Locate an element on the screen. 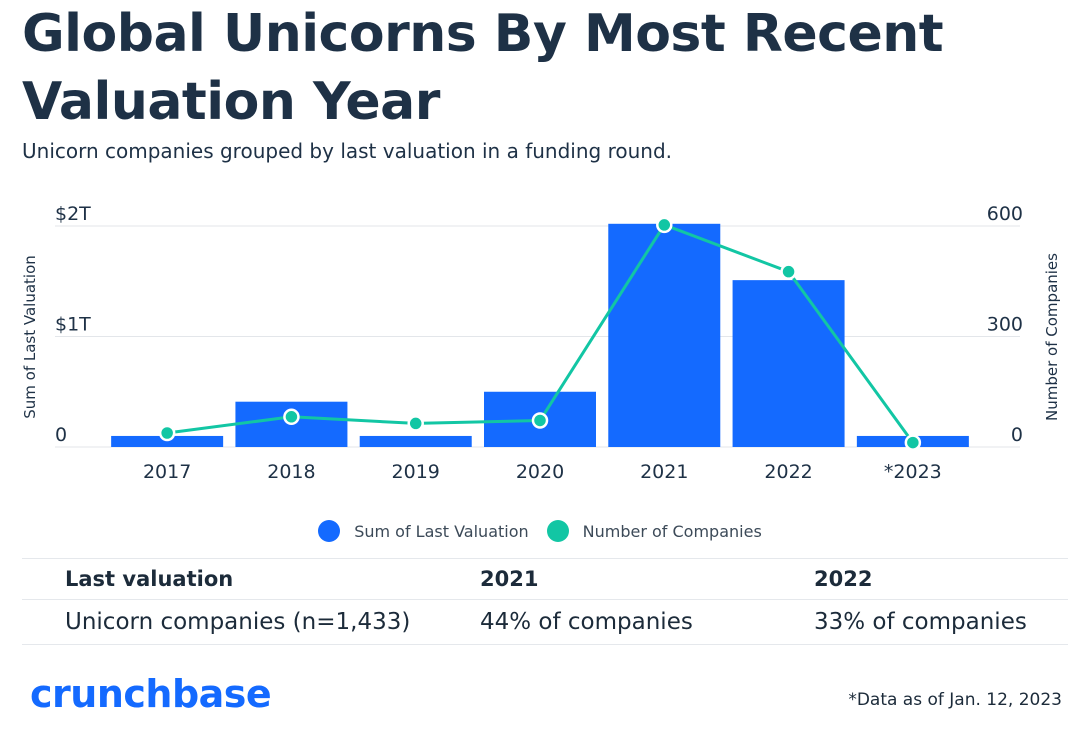  x-tick-label: 2020 is located at coordinates (540, 472).